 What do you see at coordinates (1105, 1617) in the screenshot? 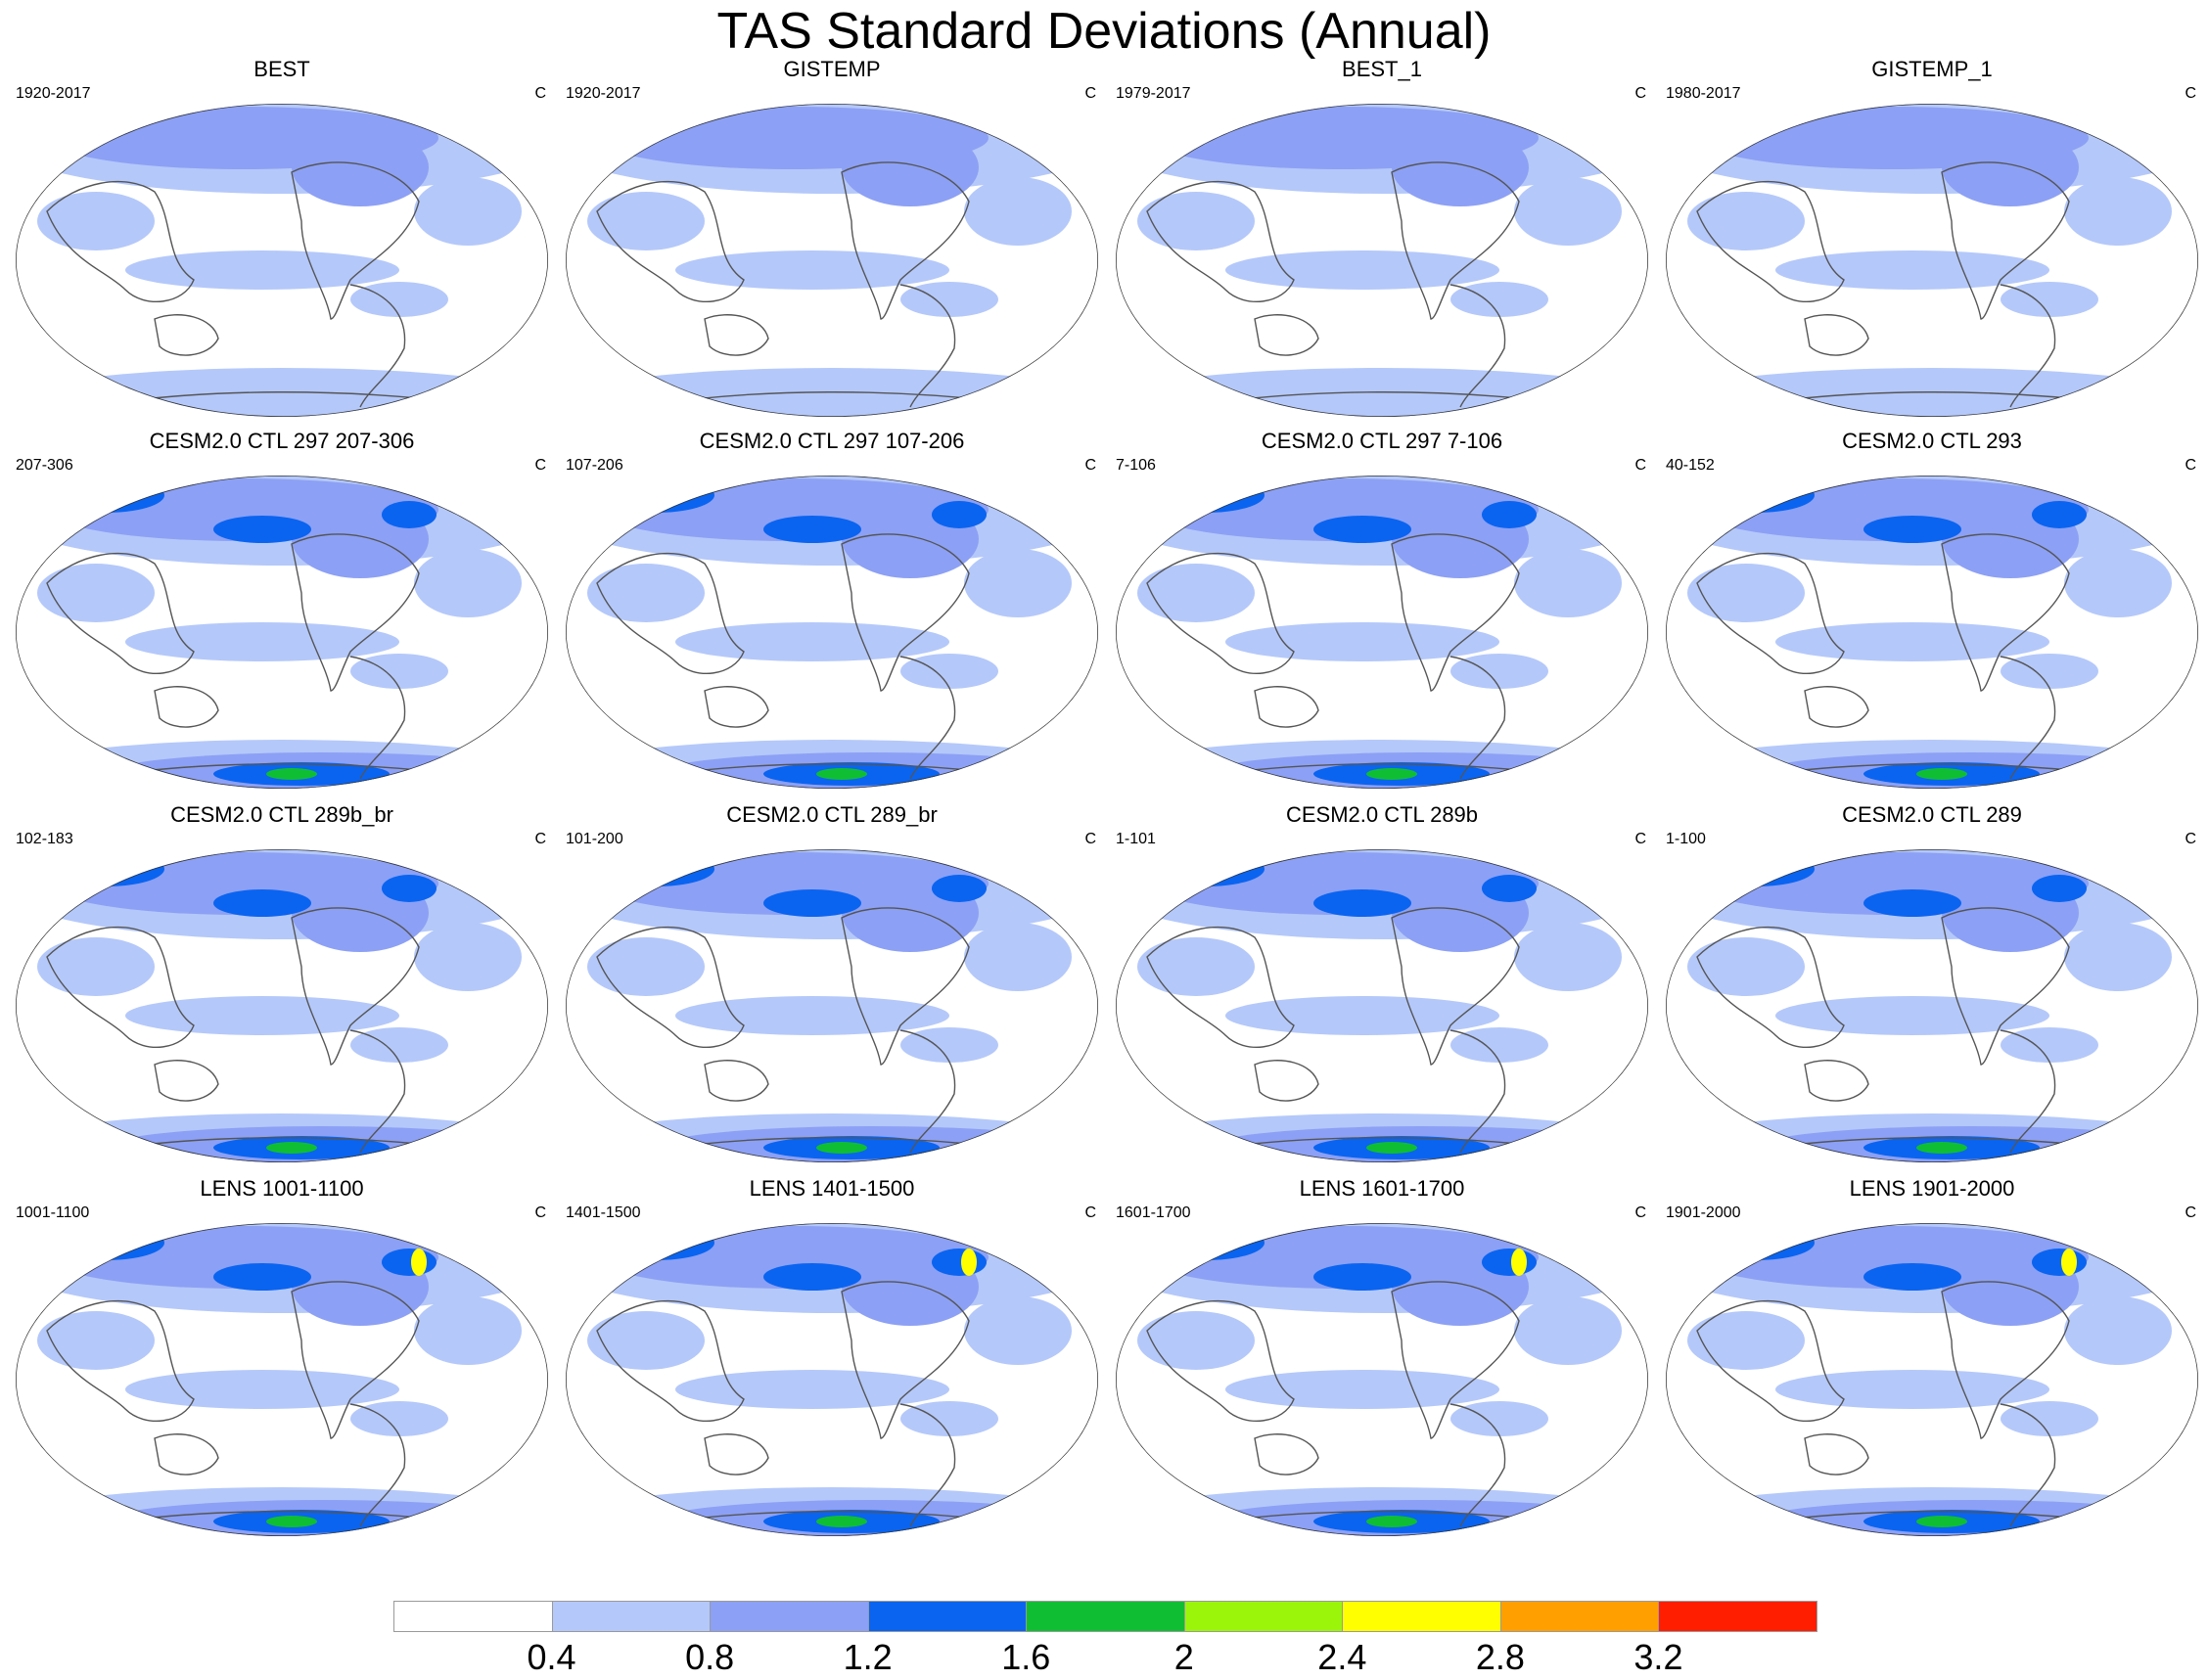
I see `colorbar` at bounding box center [1105, 1617].